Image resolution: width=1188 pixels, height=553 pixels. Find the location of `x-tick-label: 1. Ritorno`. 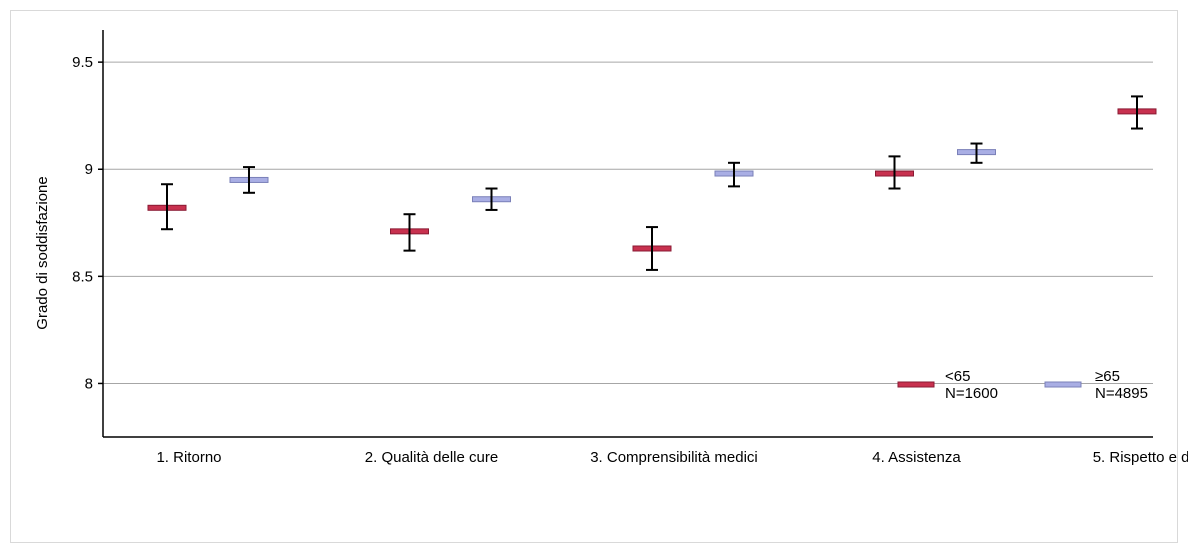

x-tick-label: 1. Ritorno is located at coordinates (188, 457).